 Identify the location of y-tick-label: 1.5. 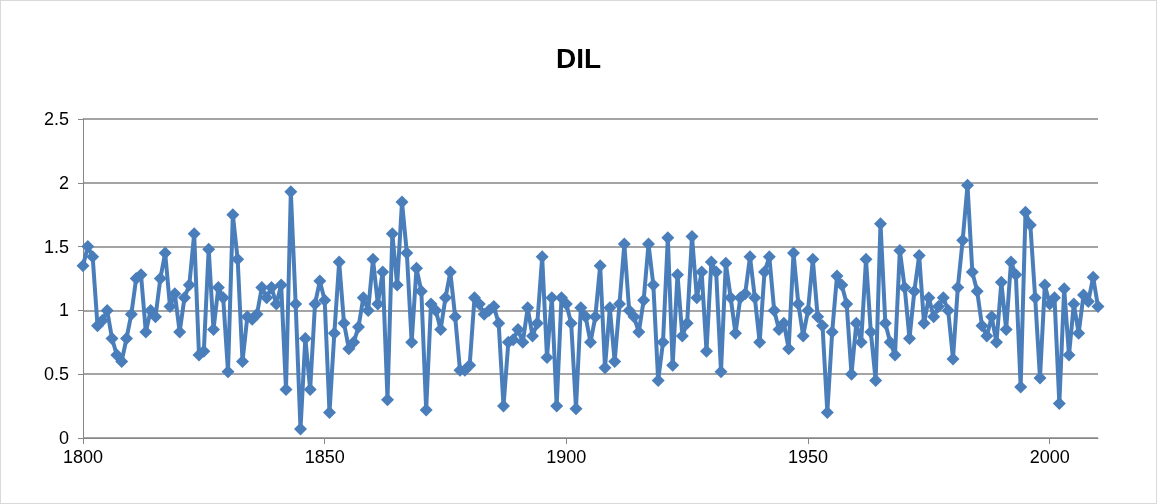
(56, 246).